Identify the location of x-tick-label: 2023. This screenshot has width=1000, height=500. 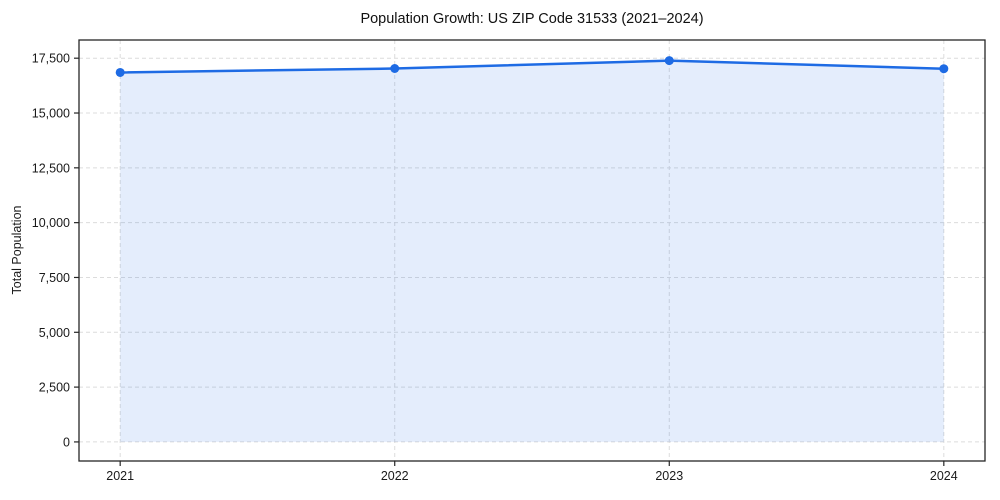
(669, 476).